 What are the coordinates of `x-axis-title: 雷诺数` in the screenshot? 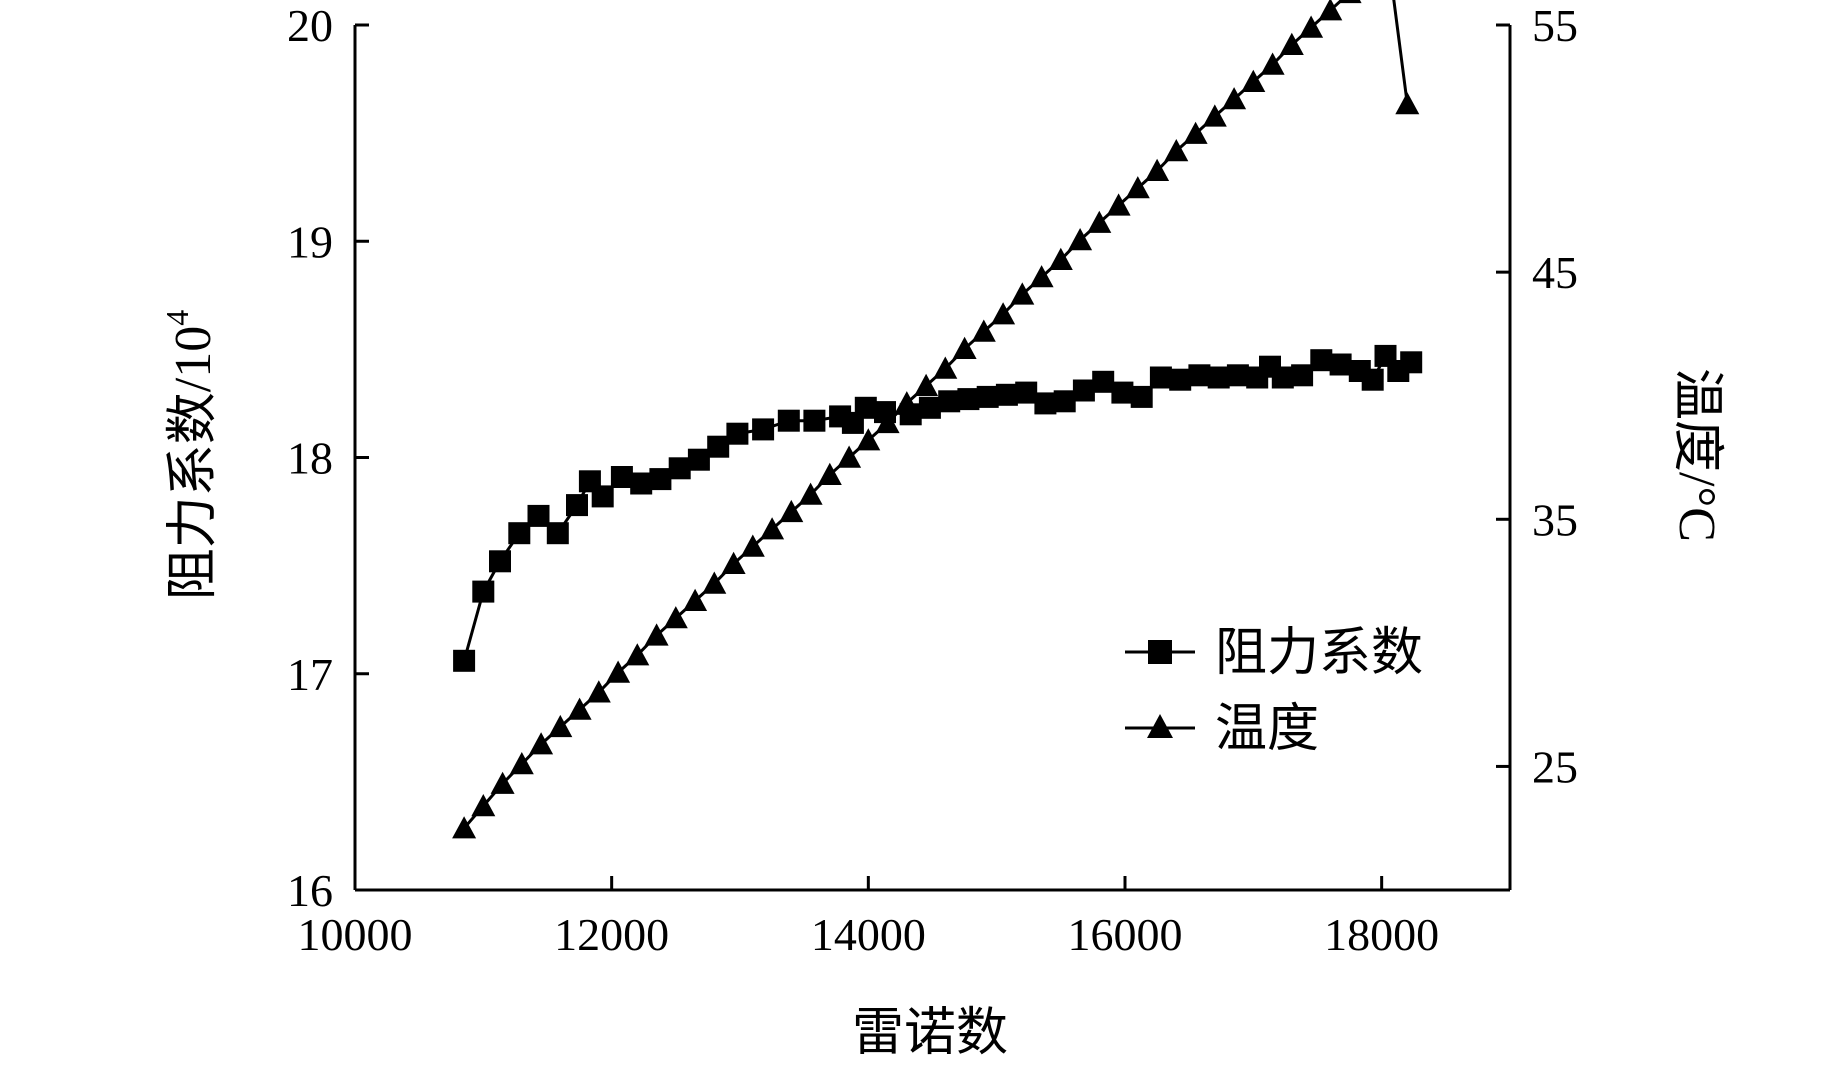 It's located at (930, 1033).